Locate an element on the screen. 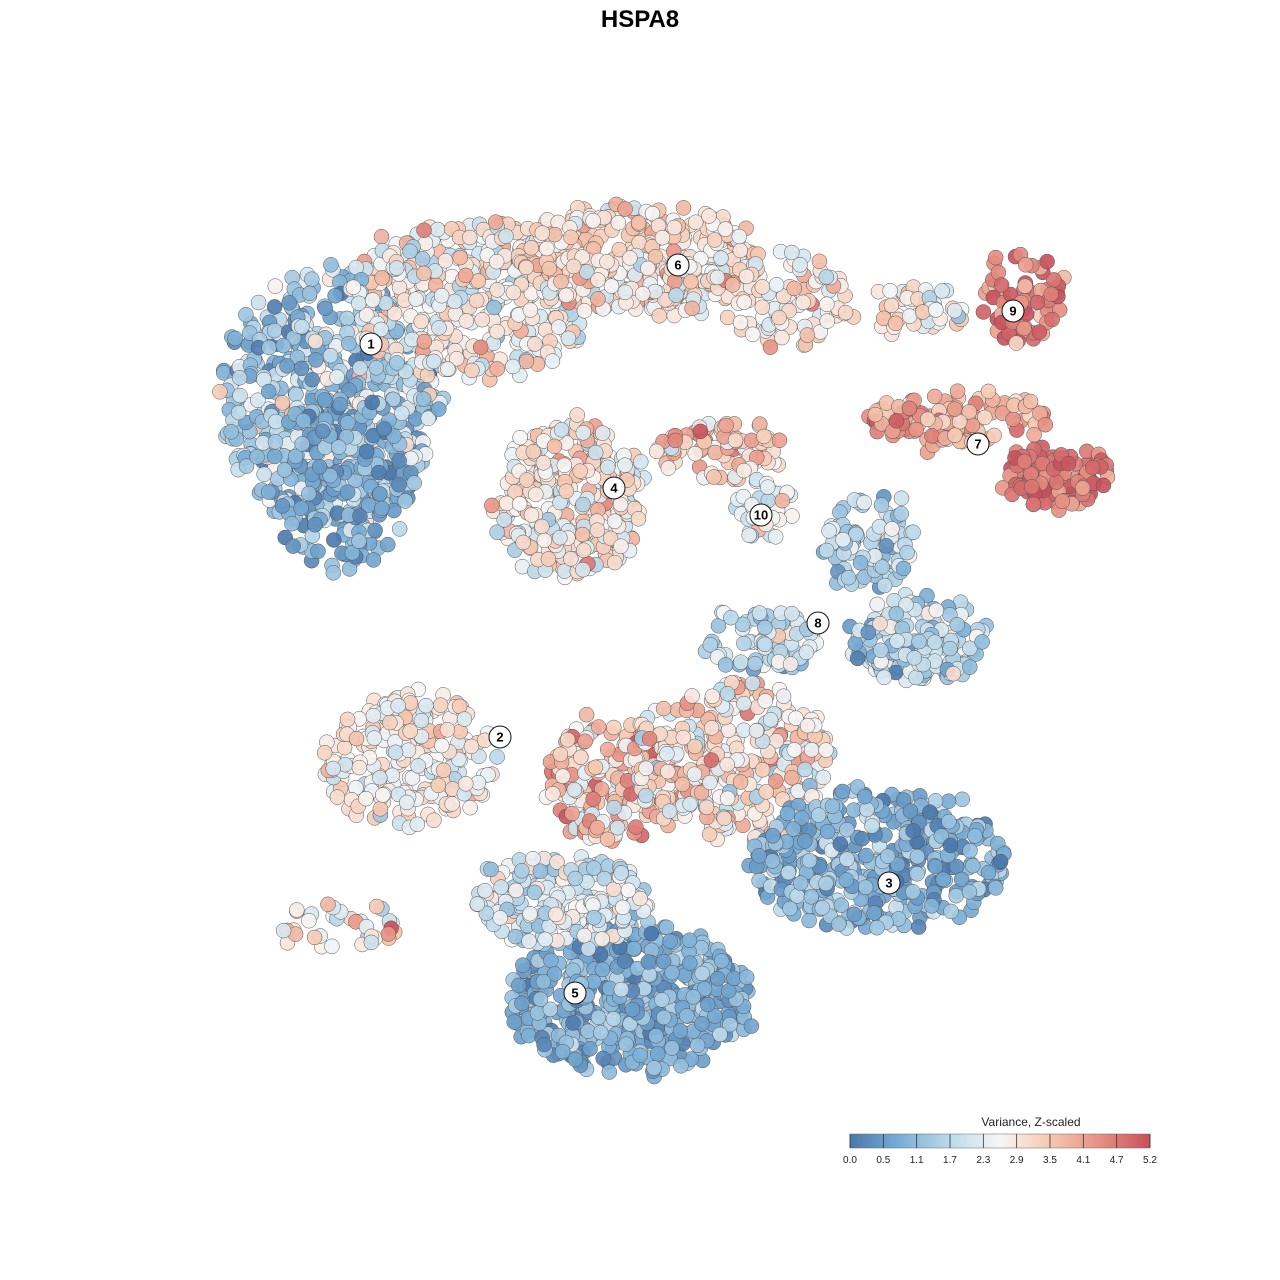 Image resolution: width=1280 pixels, height=1280 pixels. legend-tick-label: 3.5 is located at coordinates (1050, 1160).